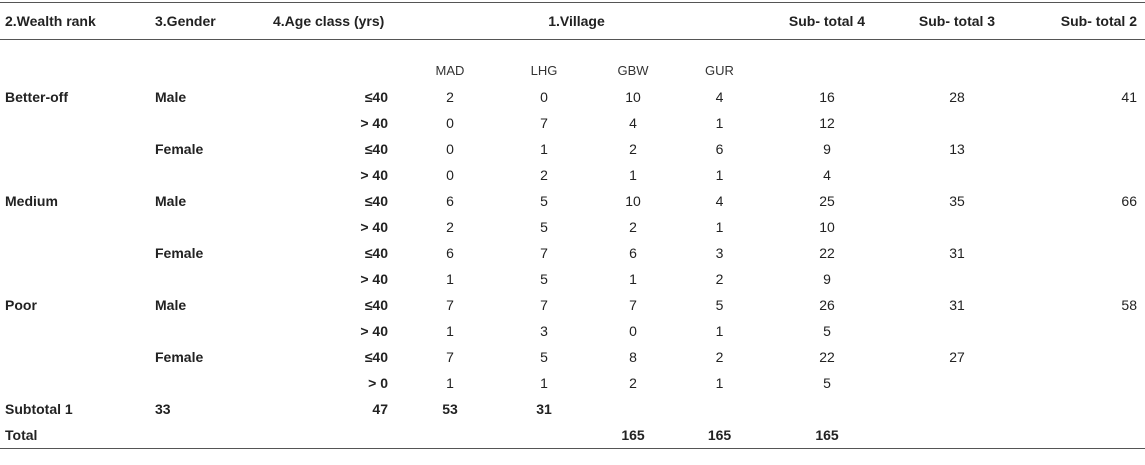 The height and width of the screenshot is (465, 1145). What do you see at coordinates (633, 70) in the screenshot?
I see `village-name: GBW` at bounding box center [633, 70].